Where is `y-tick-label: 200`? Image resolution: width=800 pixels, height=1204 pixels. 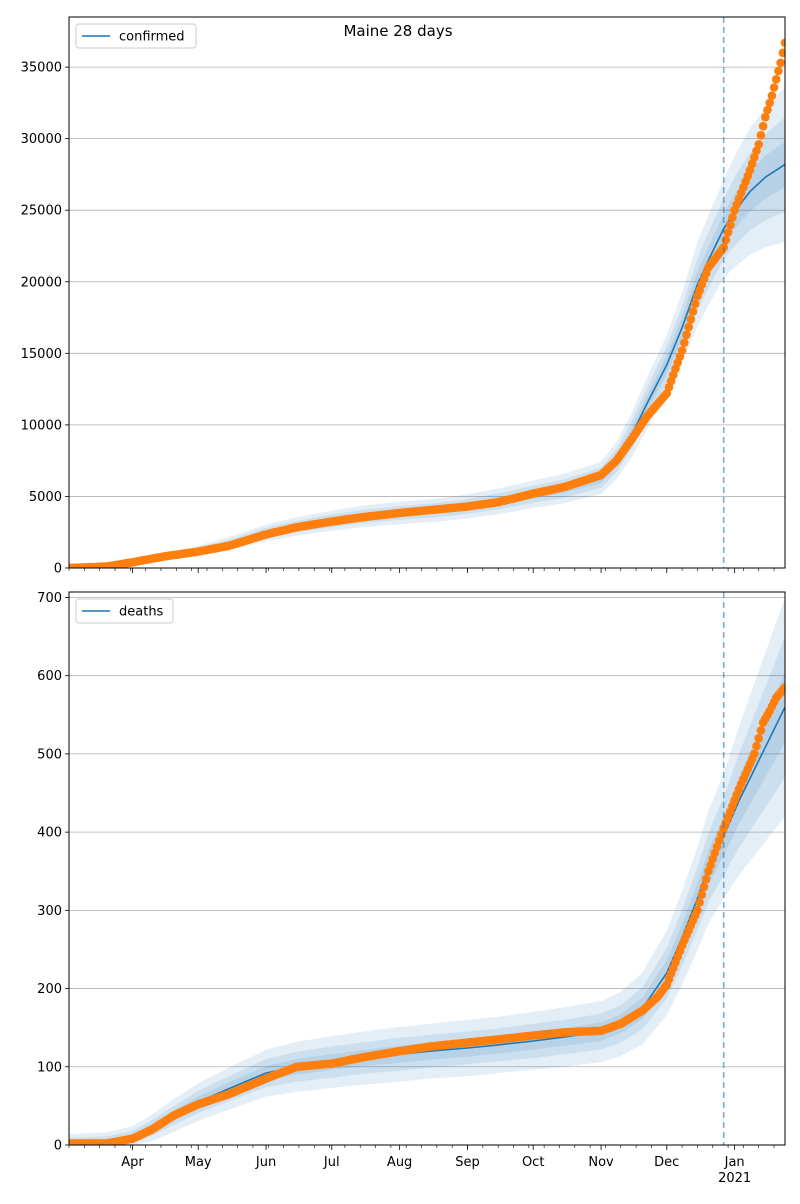
y-tick-label: 200 is located at coordinates (49, 989).